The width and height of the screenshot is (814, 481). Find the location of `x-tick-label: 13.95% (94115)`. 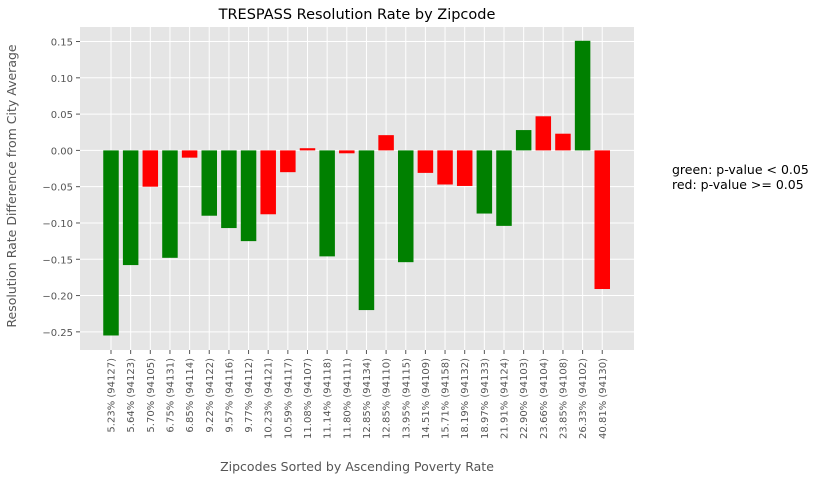

x-tick-label: 13.95% (94115) is located at coordinates (406, 398).